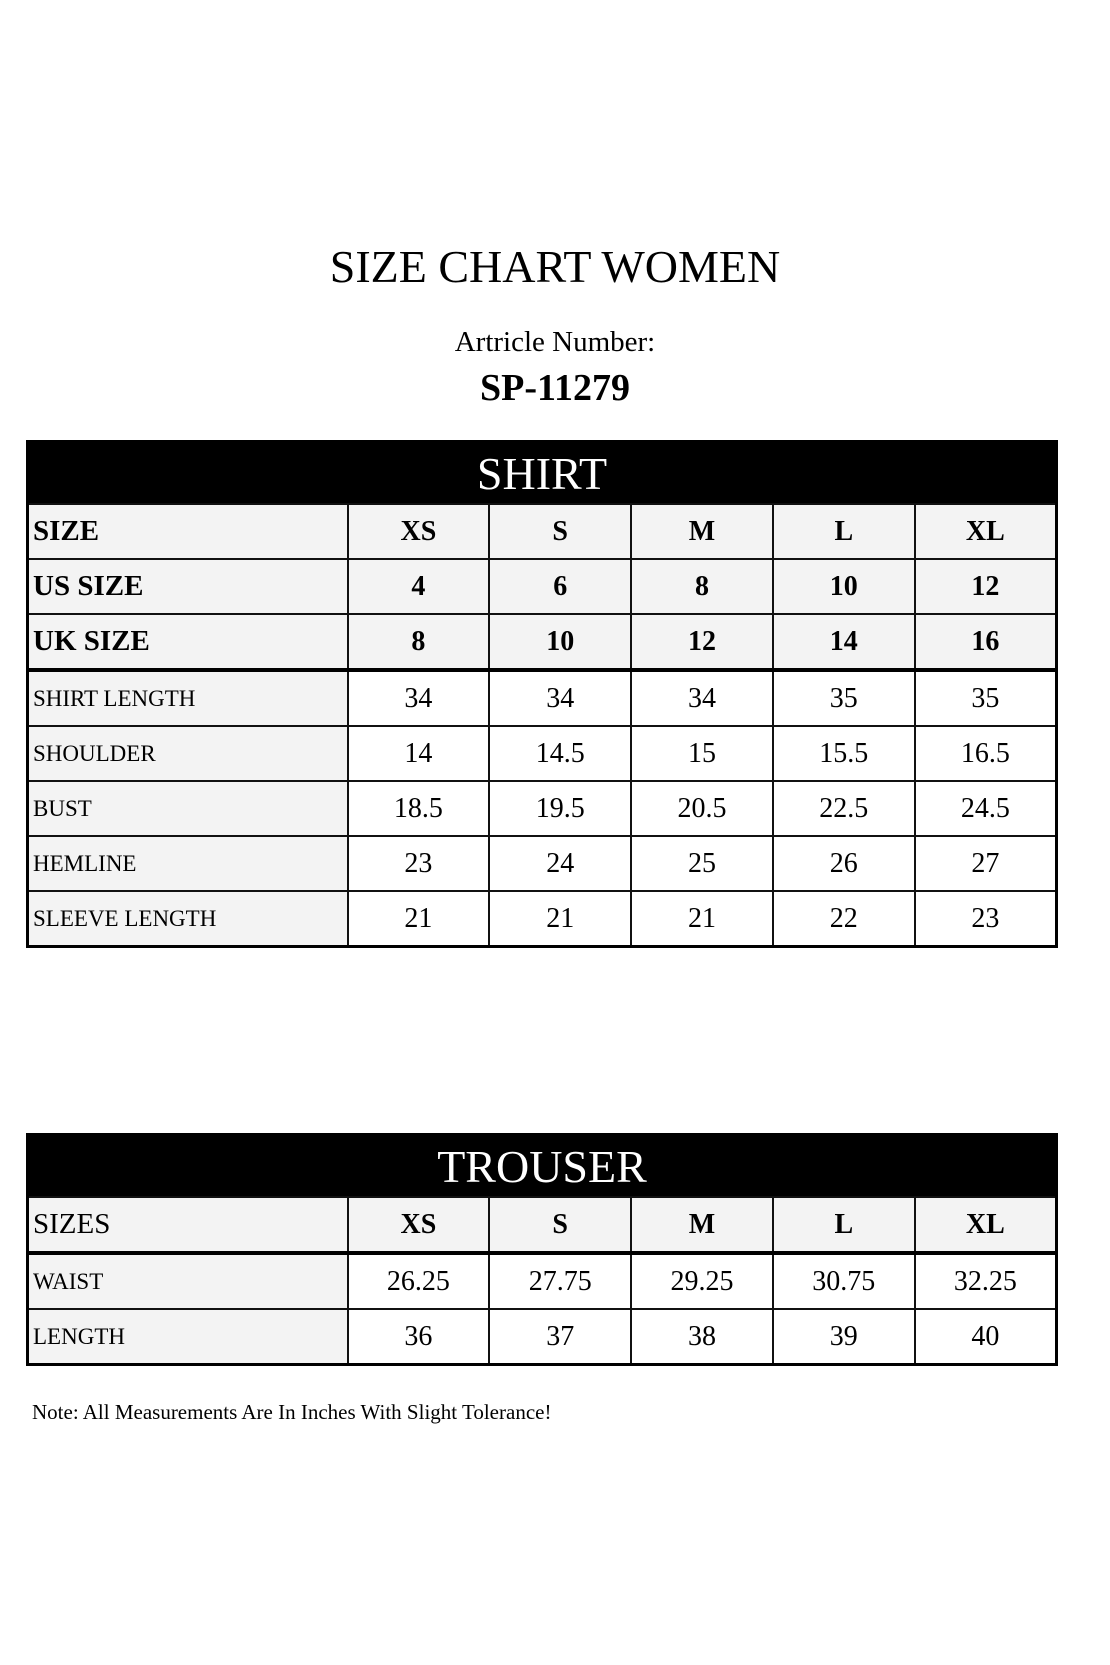 This screenshot has width=1110, height=1665. Describe the element at coordinates (555, 342) in the screenshot. I see `article-label: Artricle Number:` at that location.